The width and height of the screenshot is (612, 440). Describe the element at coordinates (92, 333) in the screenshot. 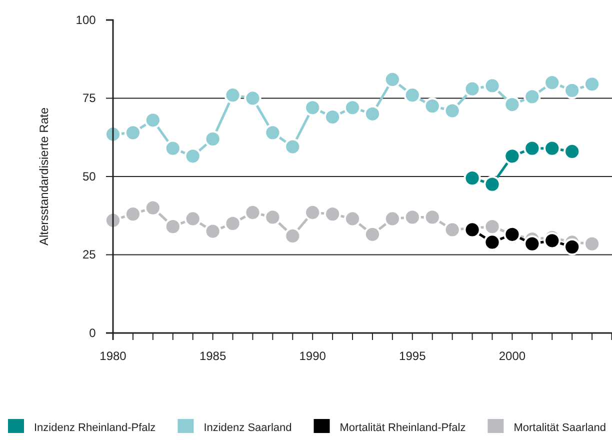

I see `y-tick-label: 0` at that location.